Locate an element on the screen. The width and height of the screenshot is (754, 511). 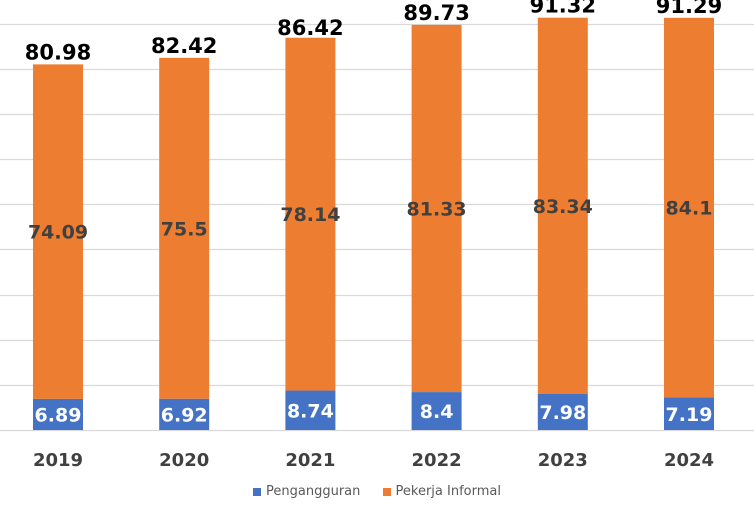
x-tick-label-2020: 2020 is located at coordinates (184, 460).